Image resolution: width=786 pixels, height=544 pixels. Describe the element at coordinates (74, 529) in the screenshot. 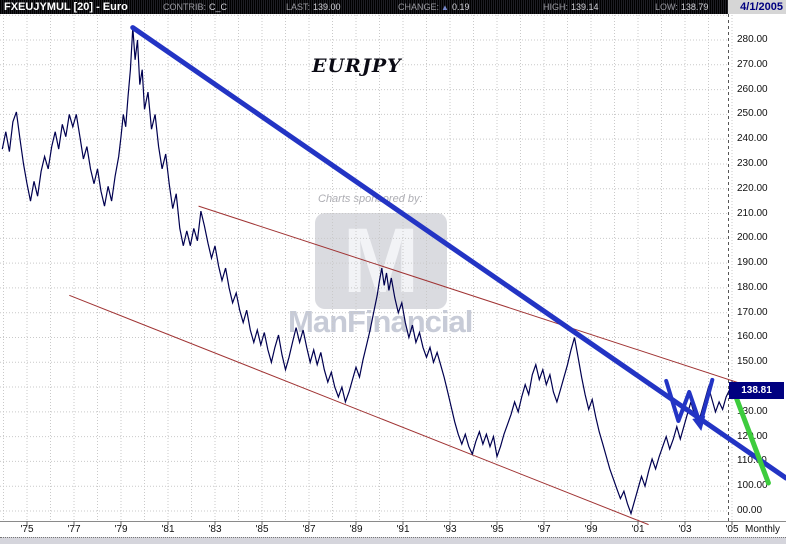

I see `time-axis-label: '77` at that location.